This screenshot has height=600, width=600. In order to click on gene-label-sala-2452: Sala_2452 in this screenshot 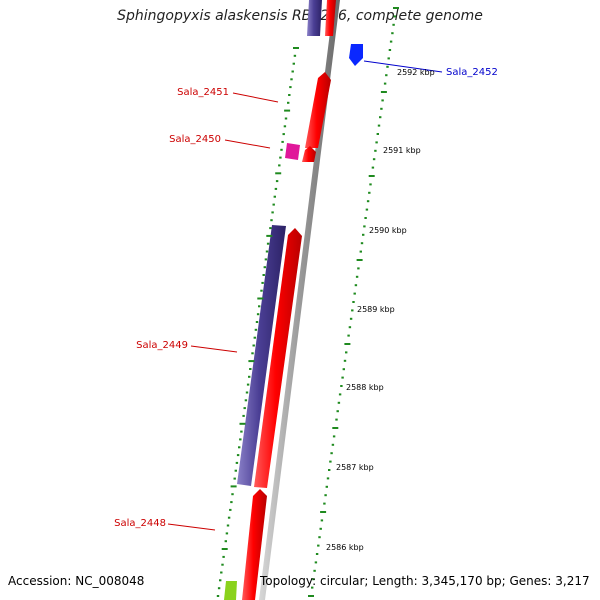, I will do `click(472, 72)`.